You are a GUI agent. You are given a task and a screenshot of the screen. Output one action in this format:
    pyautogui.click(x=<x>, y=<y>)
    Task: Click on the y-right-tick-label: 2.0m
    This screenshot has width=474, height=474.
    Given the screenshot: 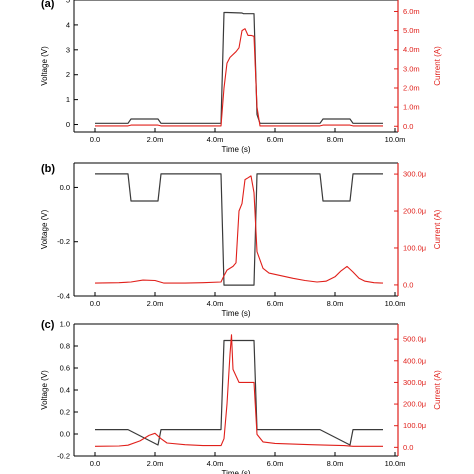 What is the action you would take?
    pyautogui.click(x=411, y=88)
    